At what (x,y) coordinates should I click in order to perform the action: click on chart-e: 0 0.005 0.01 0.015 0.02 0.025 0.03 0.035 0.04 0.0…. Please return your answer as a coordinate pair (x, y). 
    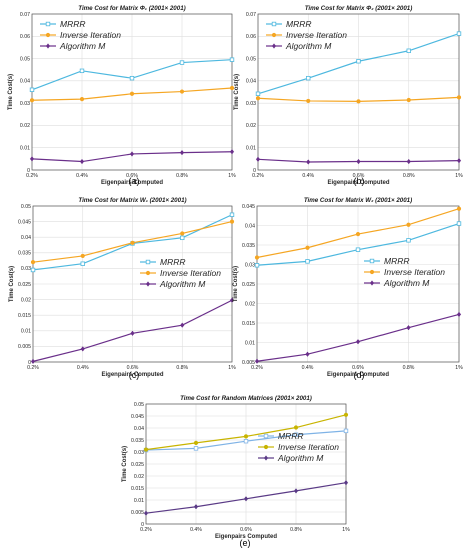
    Looking at the image, I should click on (236, 471).